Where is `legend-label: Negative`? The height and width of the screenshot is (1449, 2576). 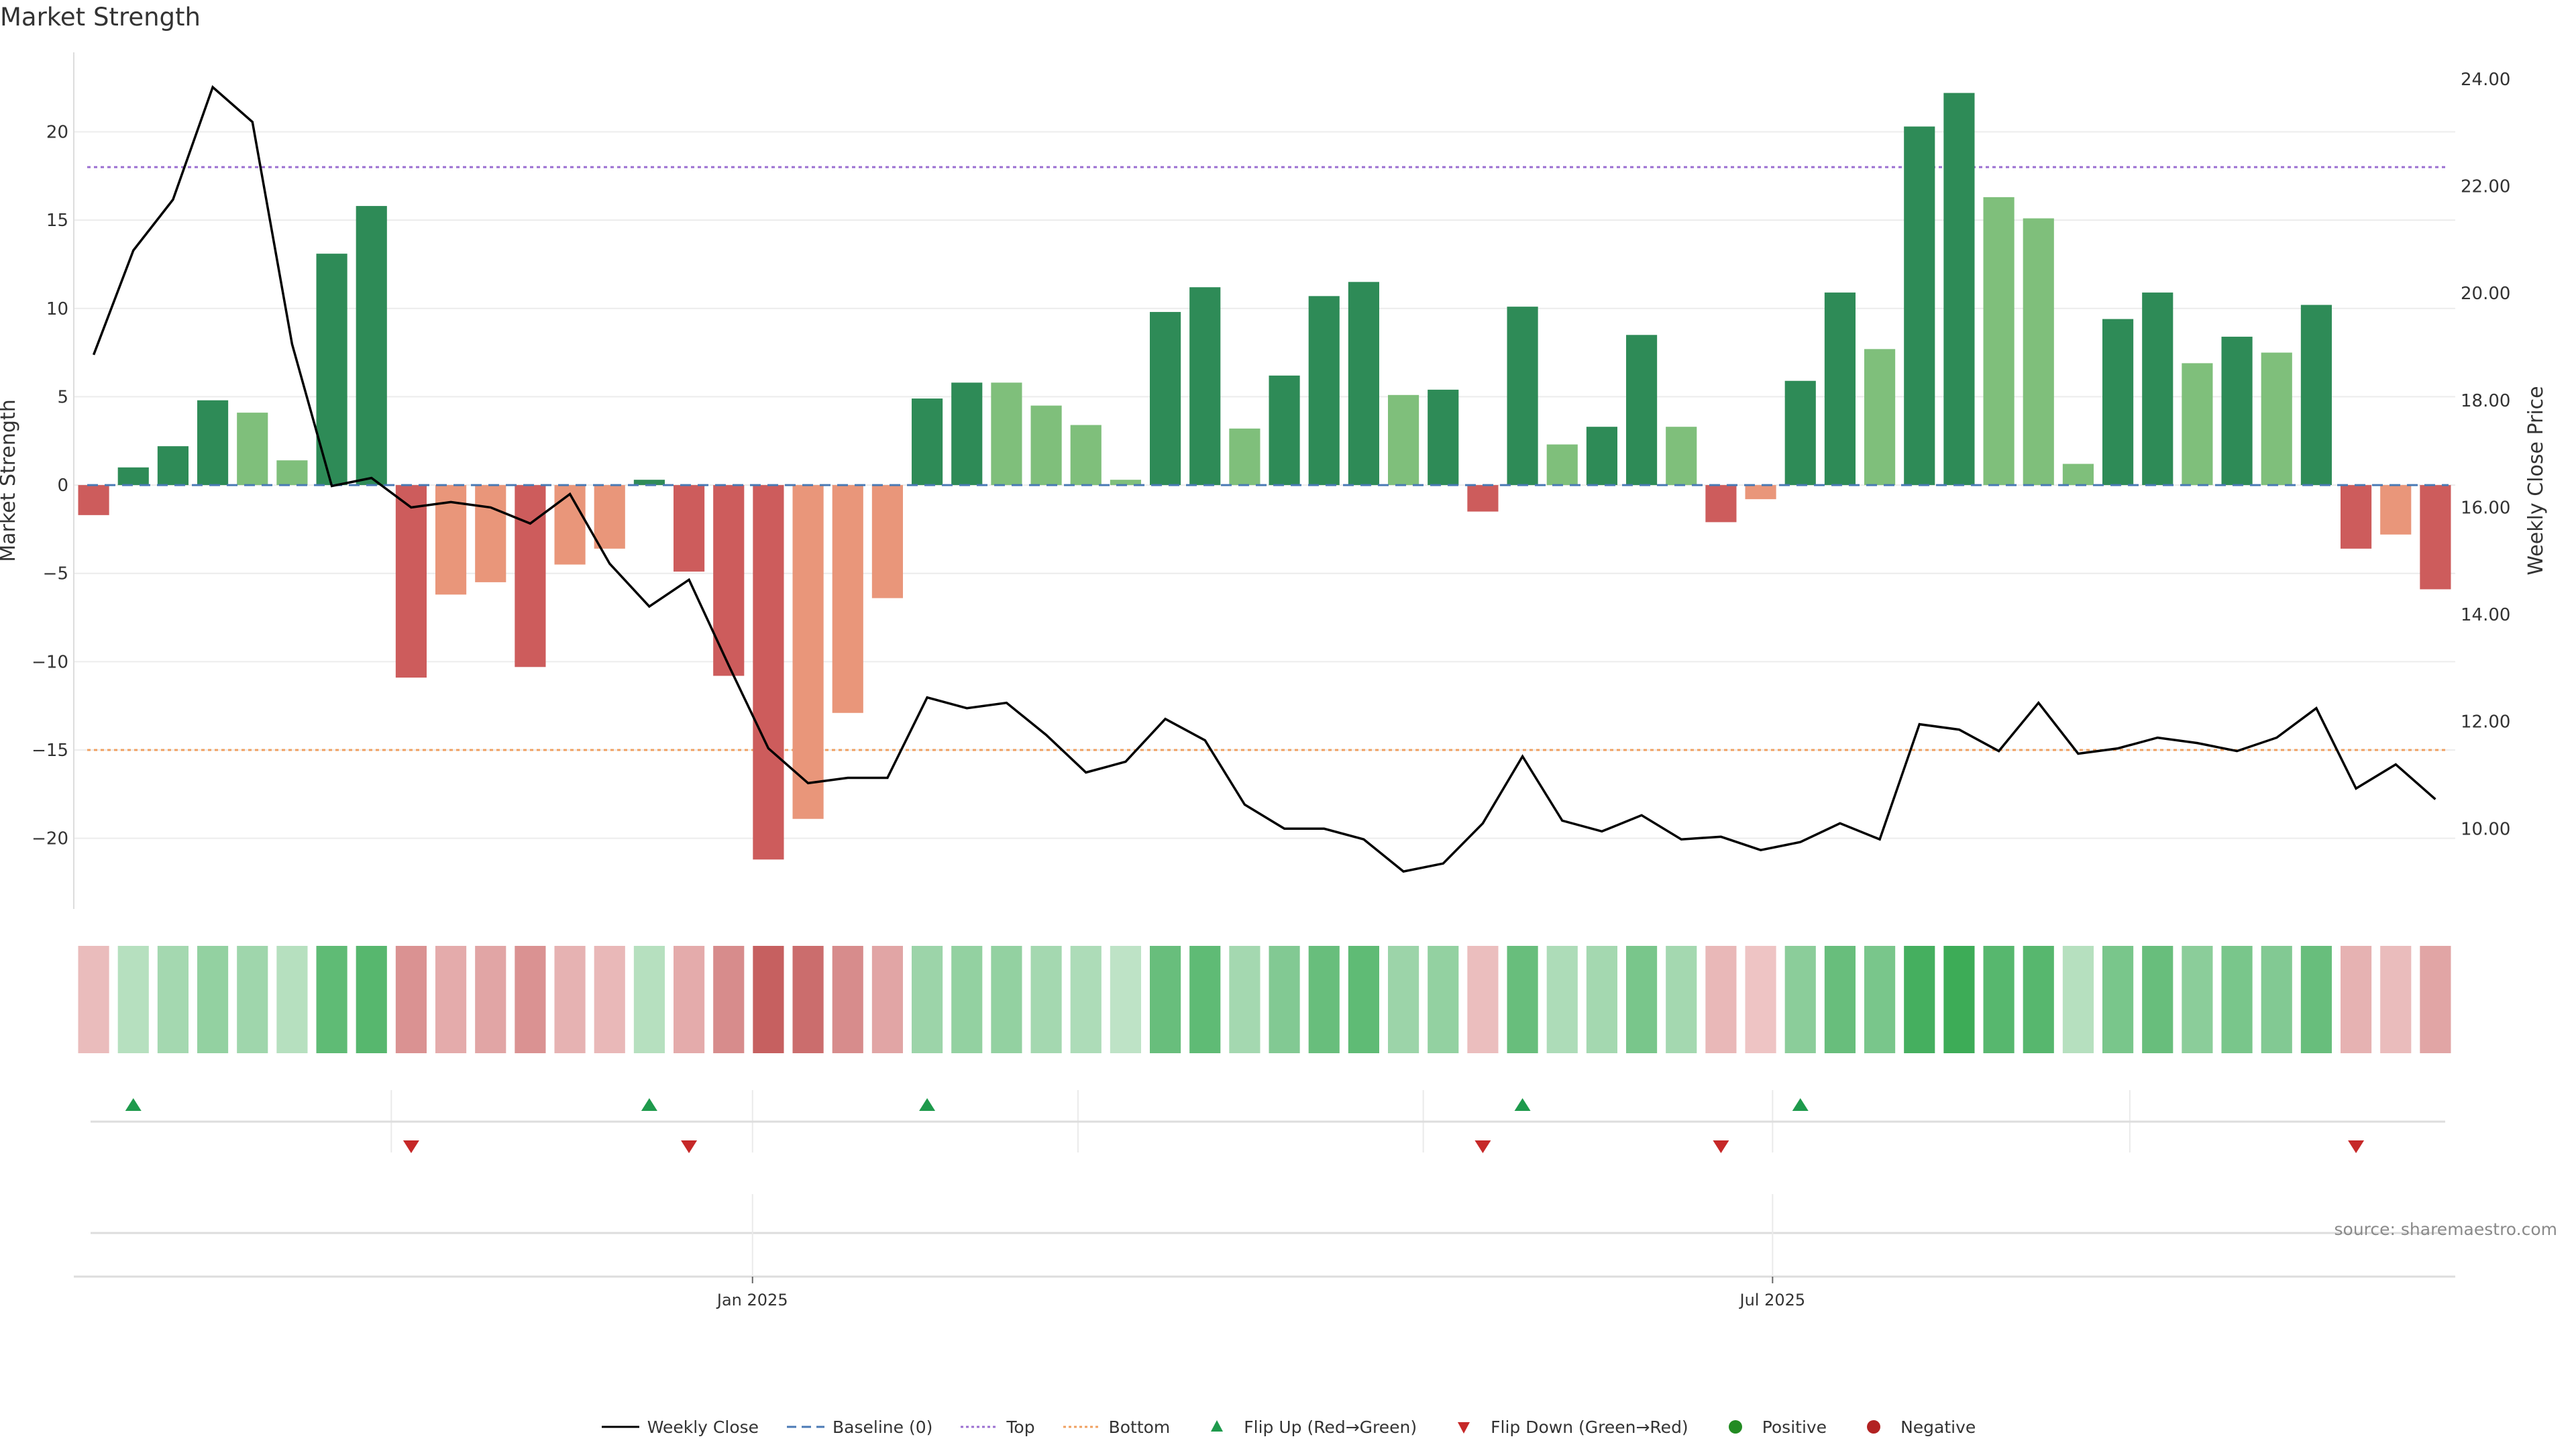
legend-label: Negative is located at coordinates (1938, 1427).